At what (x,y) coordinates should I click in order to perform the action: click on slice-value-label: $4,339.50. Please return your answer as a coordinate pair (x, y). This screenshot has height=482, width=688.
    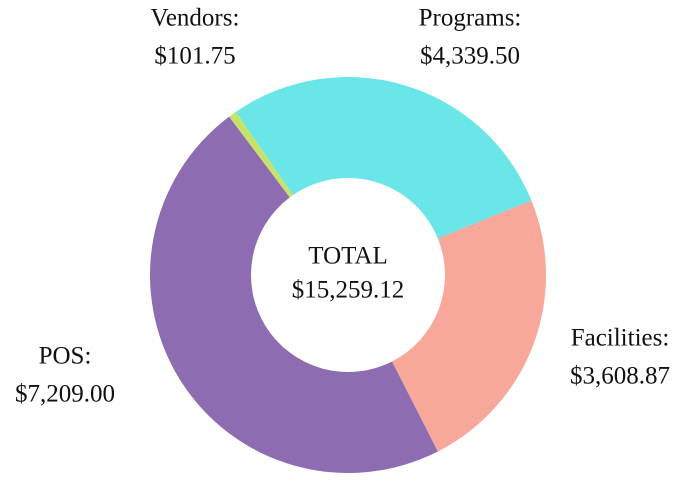
    Looking at the image, I should click on (470, 56).